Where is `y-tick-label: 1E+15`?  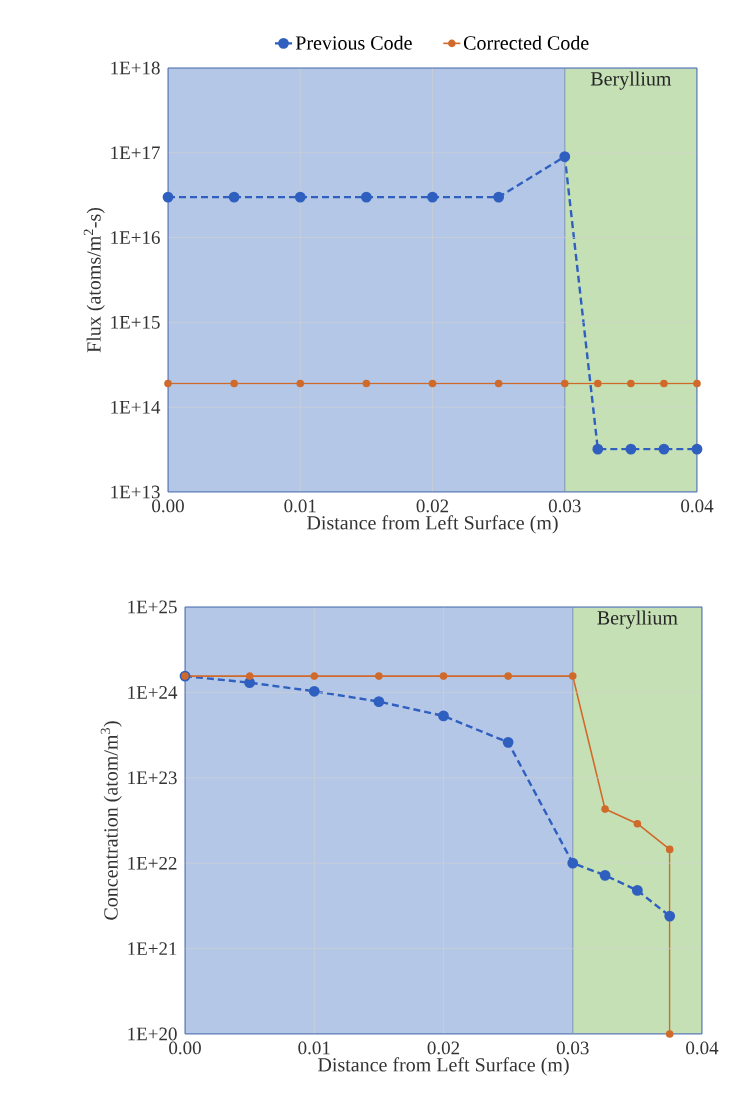 y-tick-label: 1E+15 is located at coordinates (135, 322).